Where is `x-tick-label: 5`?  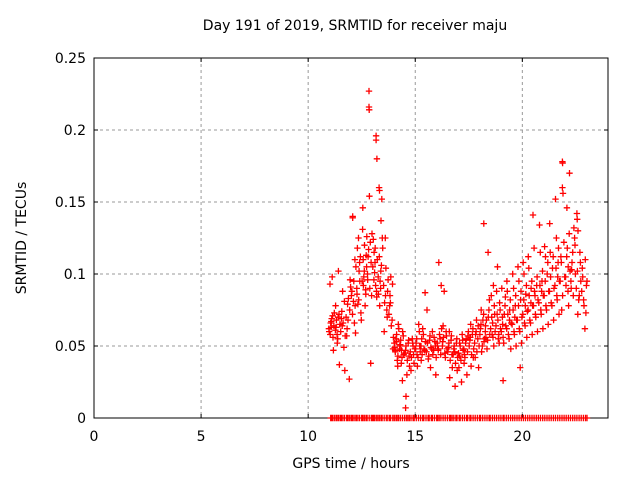 x-tick-label: 5 is located at coordinates (201, 437).